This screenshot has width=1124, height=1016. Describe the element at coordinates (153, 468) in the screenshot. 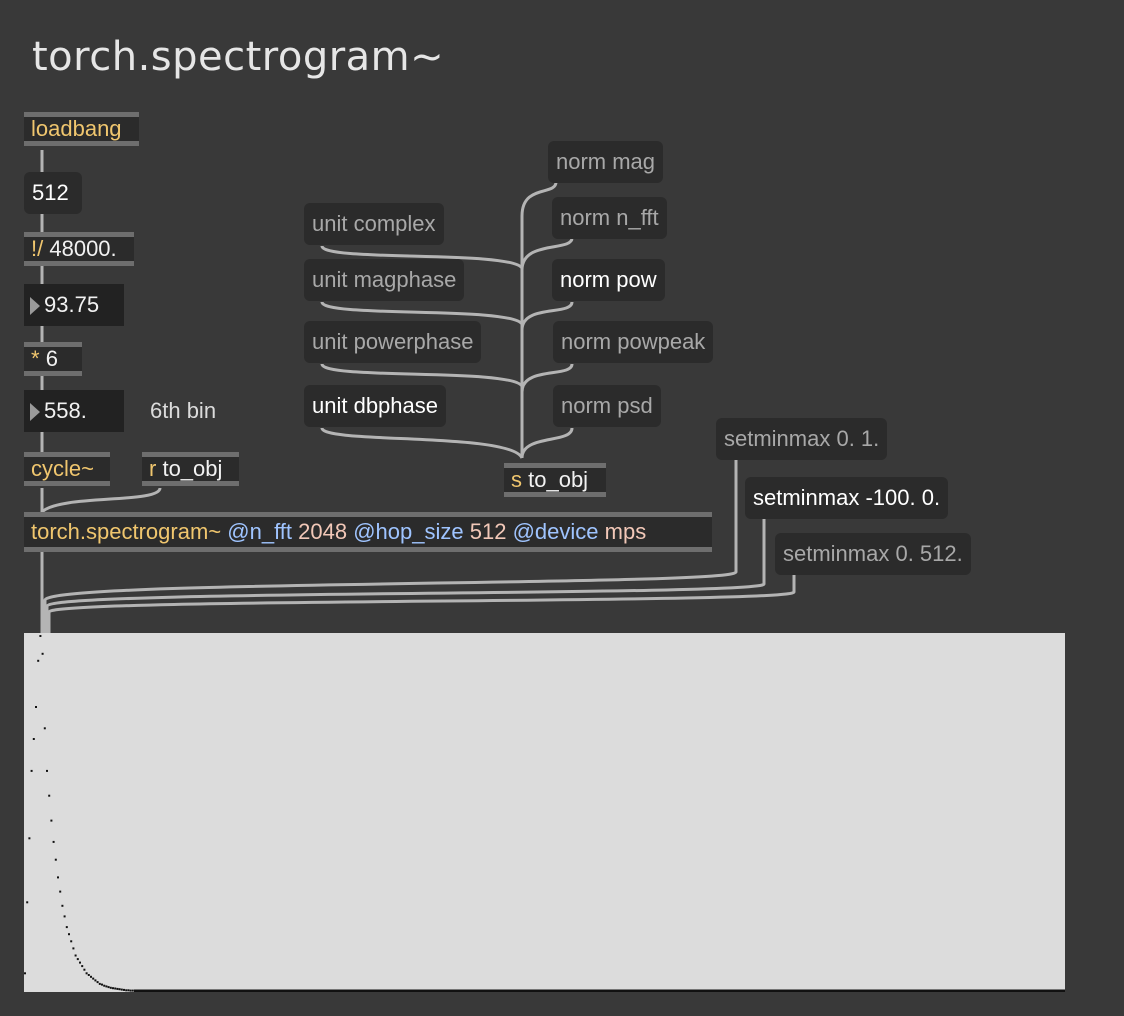

I see `receive-op: r` at that location.